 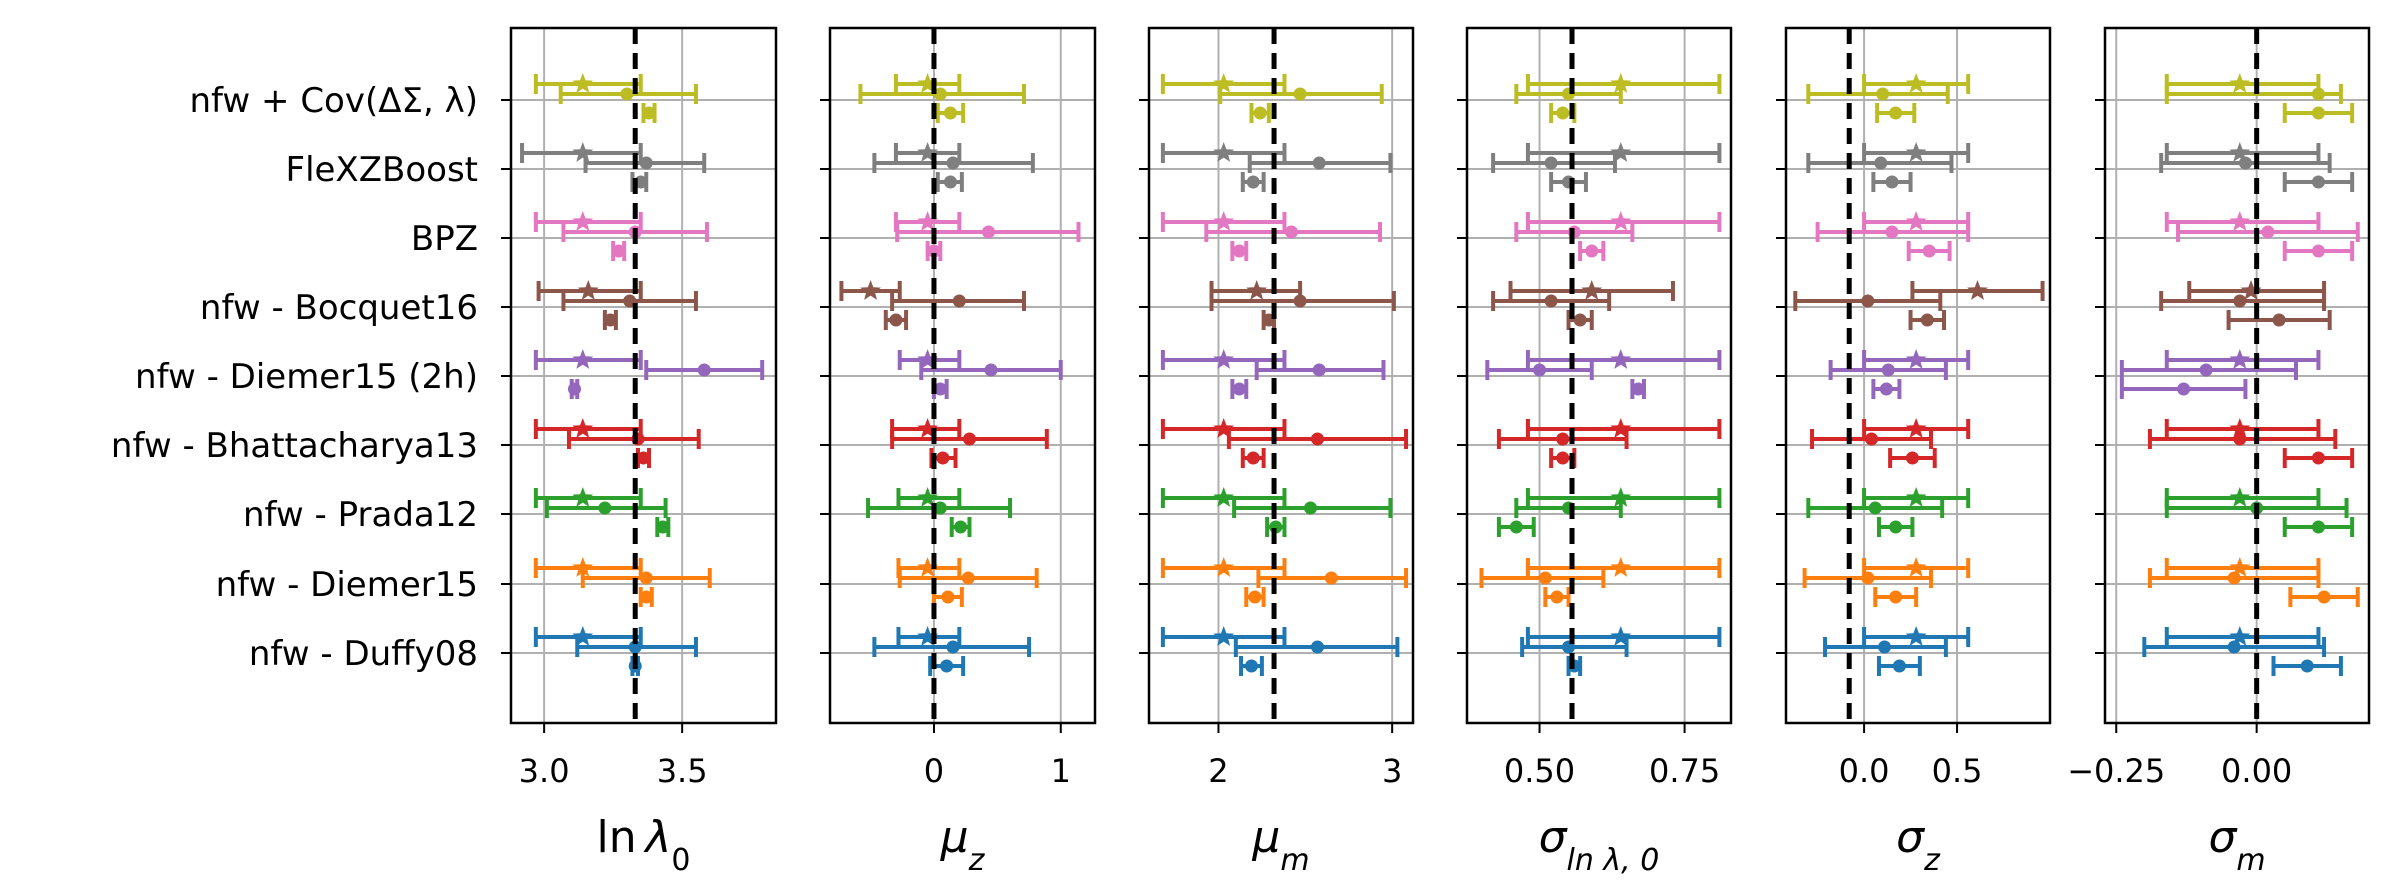 I want to click on panel-4: 0.50 0.75 σln λ, 0, so click(x=1595, y=452).